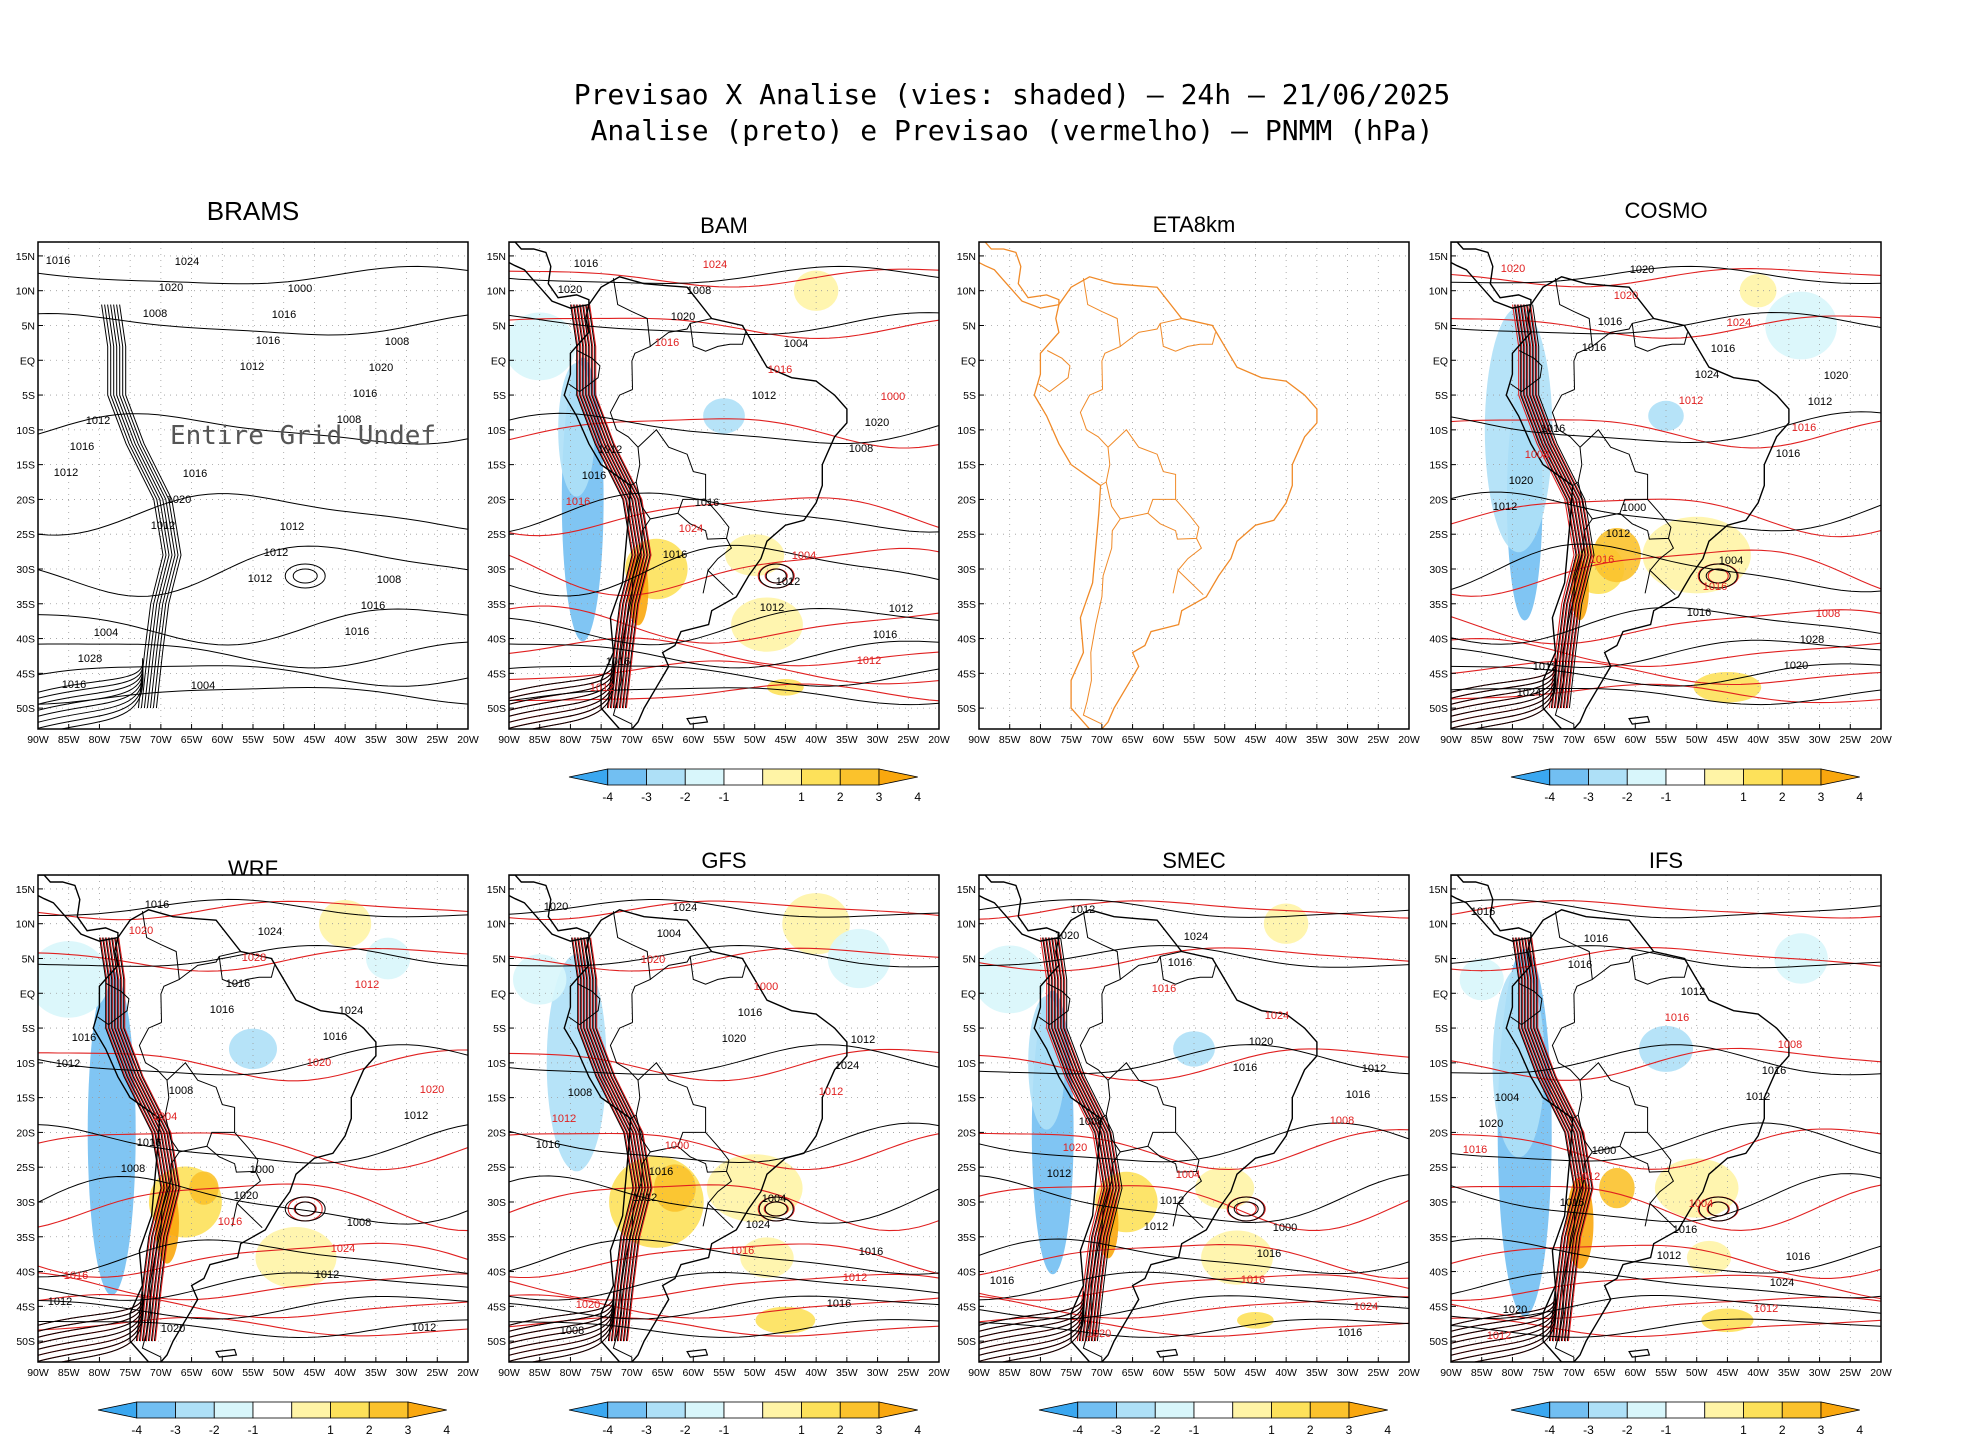 Image resolution: width=1964 pixels, height=1436 pixels. Describe the element at coordinates (1836, 376) in the screenshot. I see `contour-label: 1020` at that location.